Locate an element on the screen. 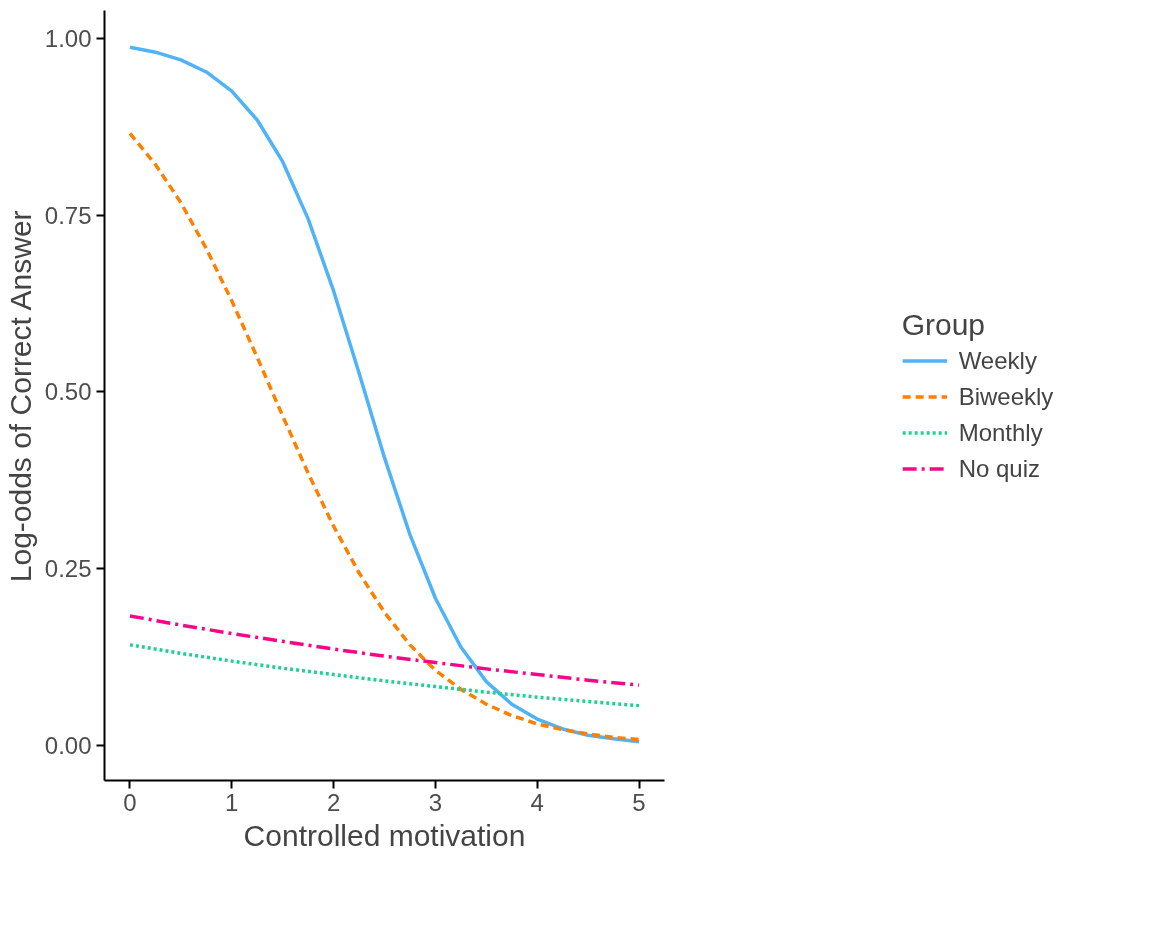 This screenshot has width=1172, height=945. y-tick-label: 1.00 is located at coordinates (68, 39).